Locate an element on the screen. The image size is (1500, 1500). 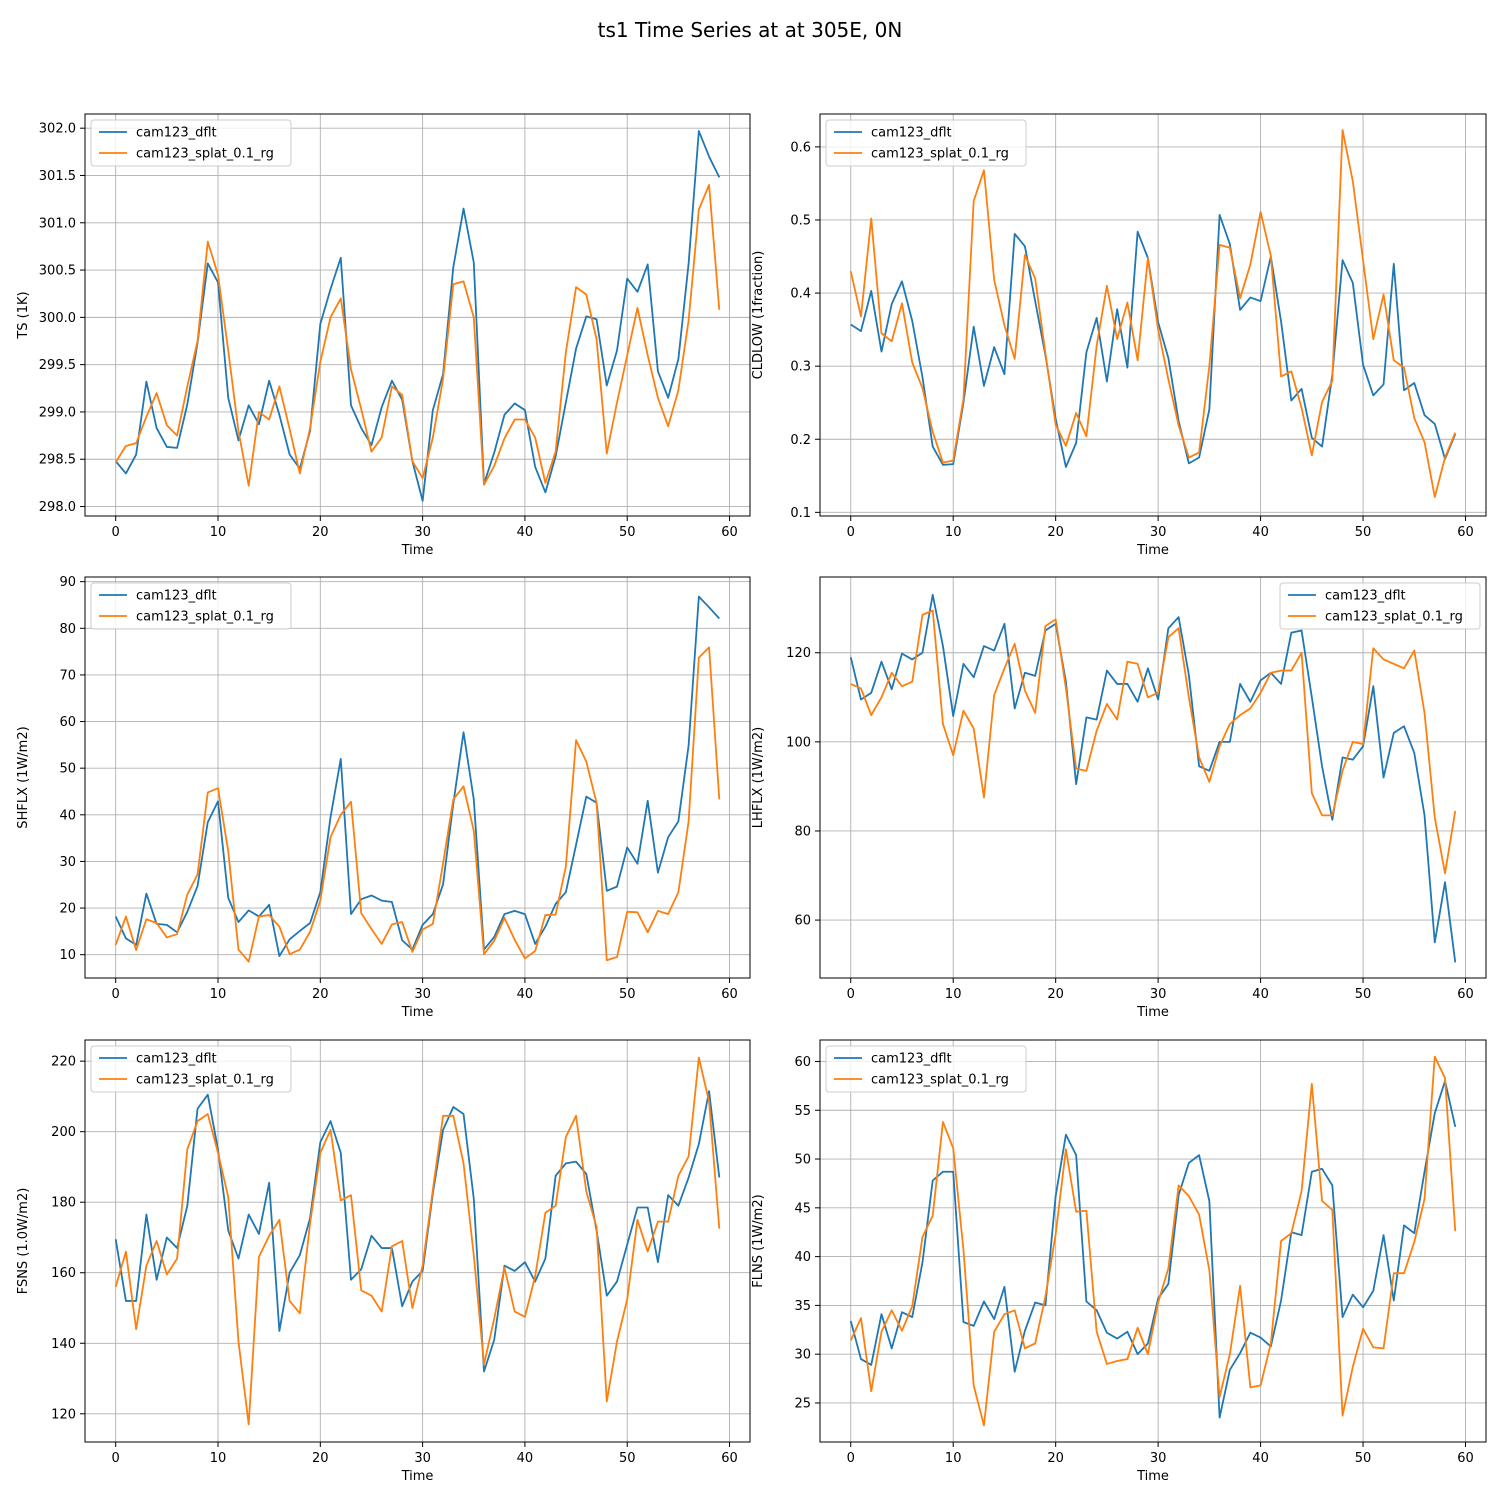
y-tick-label: 299.0 is located at coordinates (57, 412).